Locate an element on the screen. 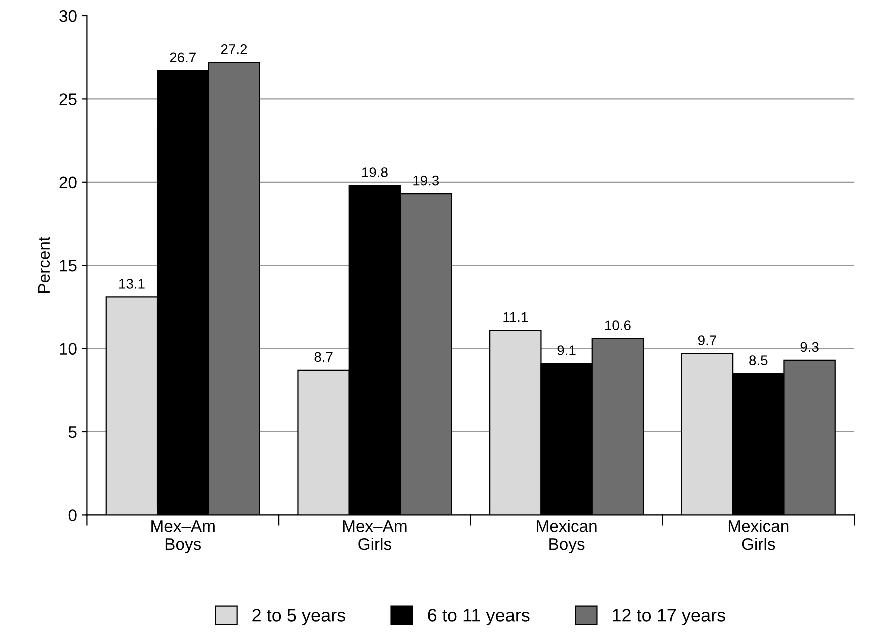 The height and width of the screenshot is (640, 872). data-label: 26.7 is located at coordinates (183, 57).